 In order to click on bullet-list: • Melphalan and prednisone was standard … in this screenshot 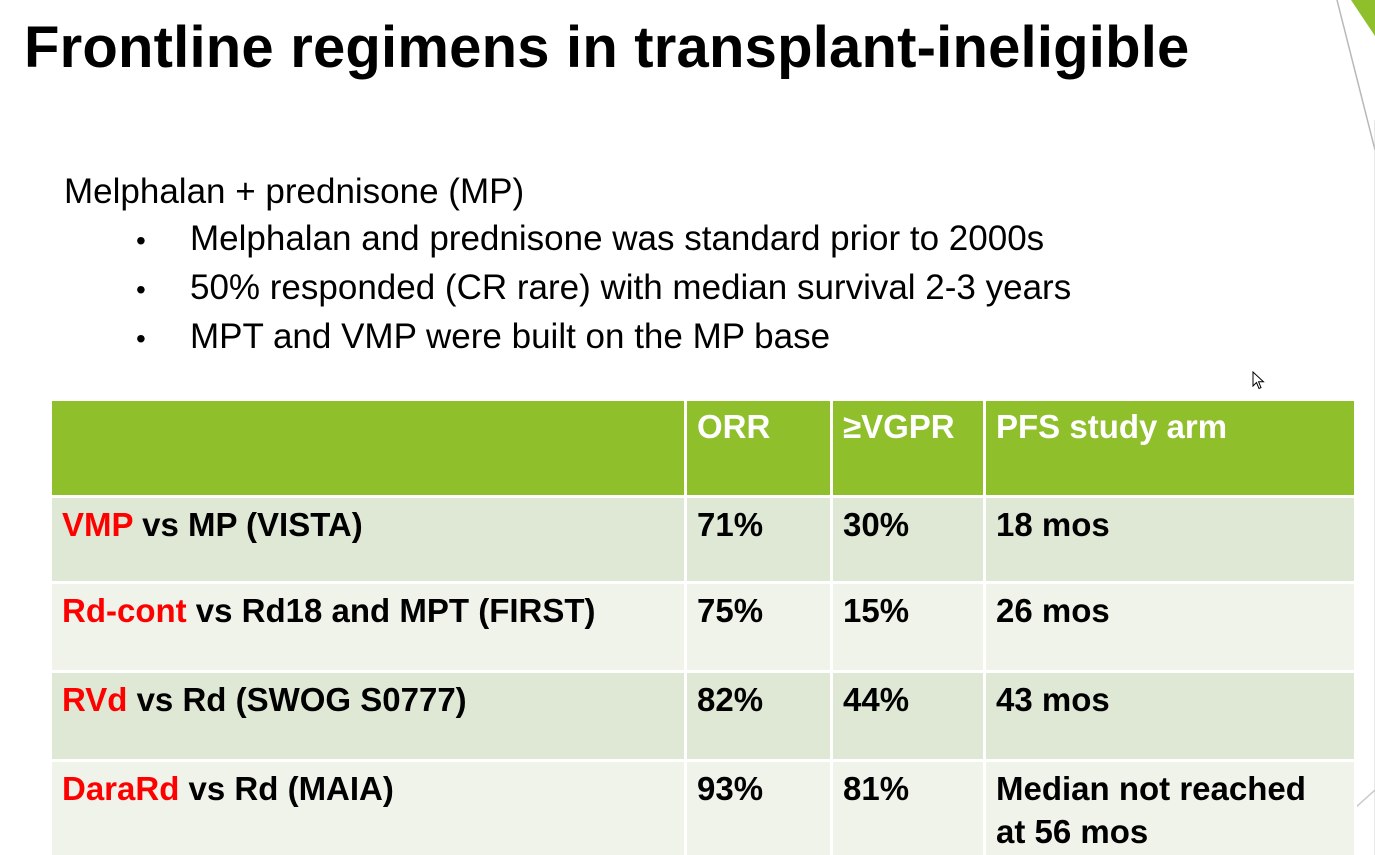, I will do `click(567, 288)`.